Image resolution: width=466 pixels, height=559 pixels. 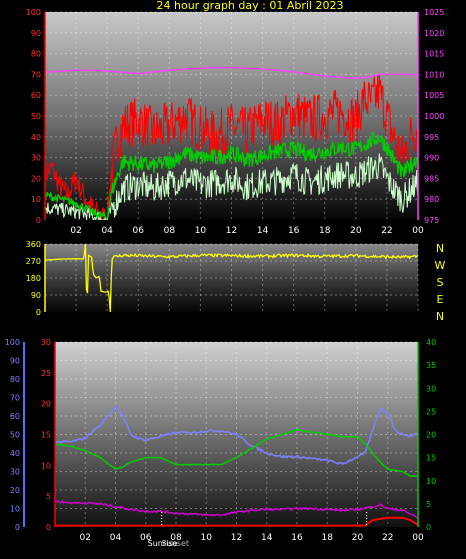 I want to click on wind-left-tick: 10, so click(x=36, y=199).